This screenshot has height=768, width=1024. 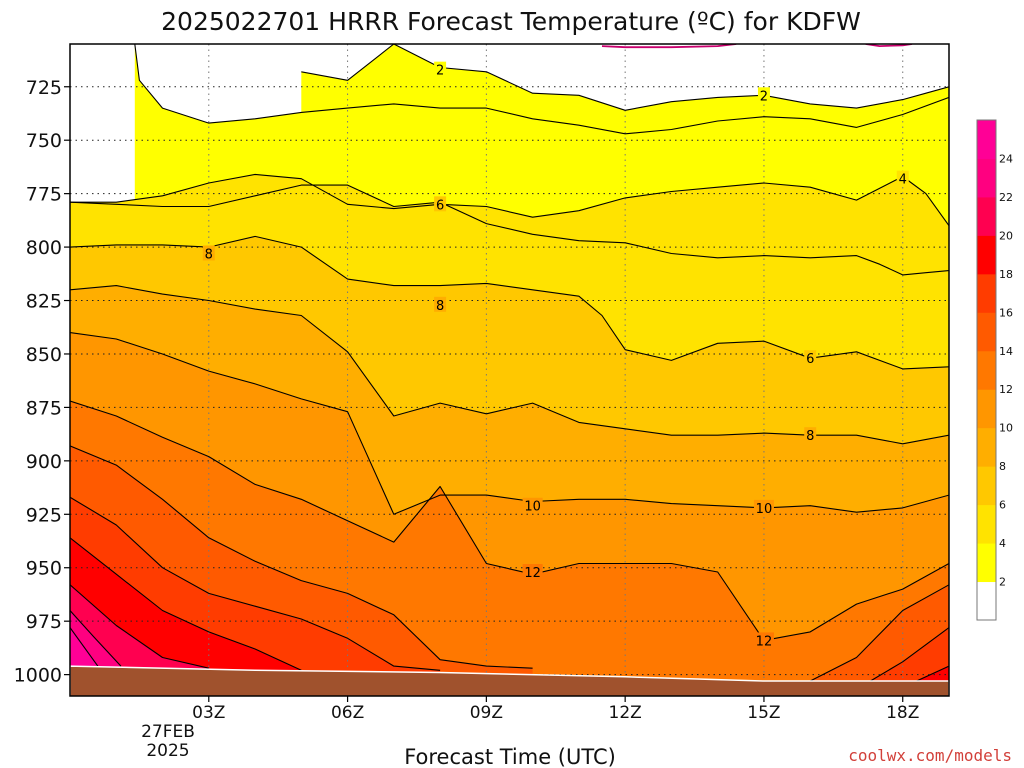 I want to click on x-tick-label-12Z: 12Z, so click(x=625, y=713).